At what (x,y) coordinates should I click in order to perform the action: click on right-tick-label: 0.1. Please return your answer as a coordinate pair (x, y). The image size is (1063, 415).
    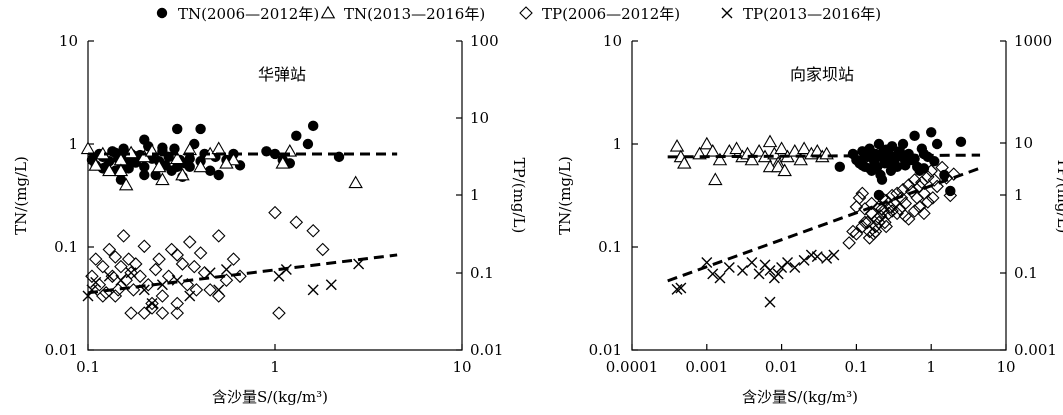
    Looking at the image, I should click on (482, 273).